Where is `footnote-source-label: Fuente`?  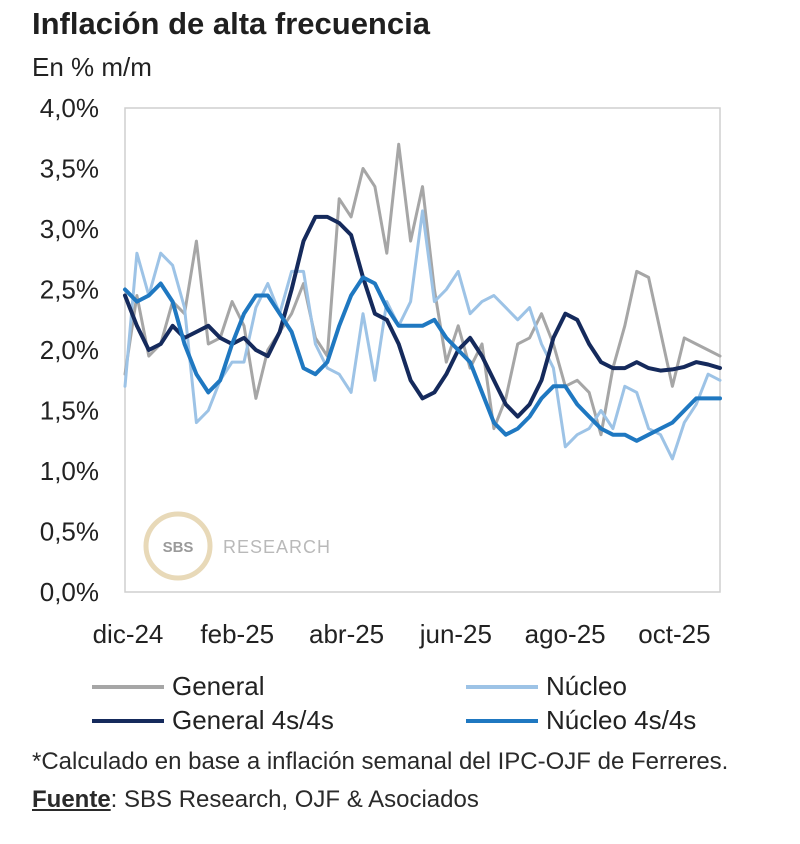
footnote-source-label: Fuente is located at coordinates (71, 799).